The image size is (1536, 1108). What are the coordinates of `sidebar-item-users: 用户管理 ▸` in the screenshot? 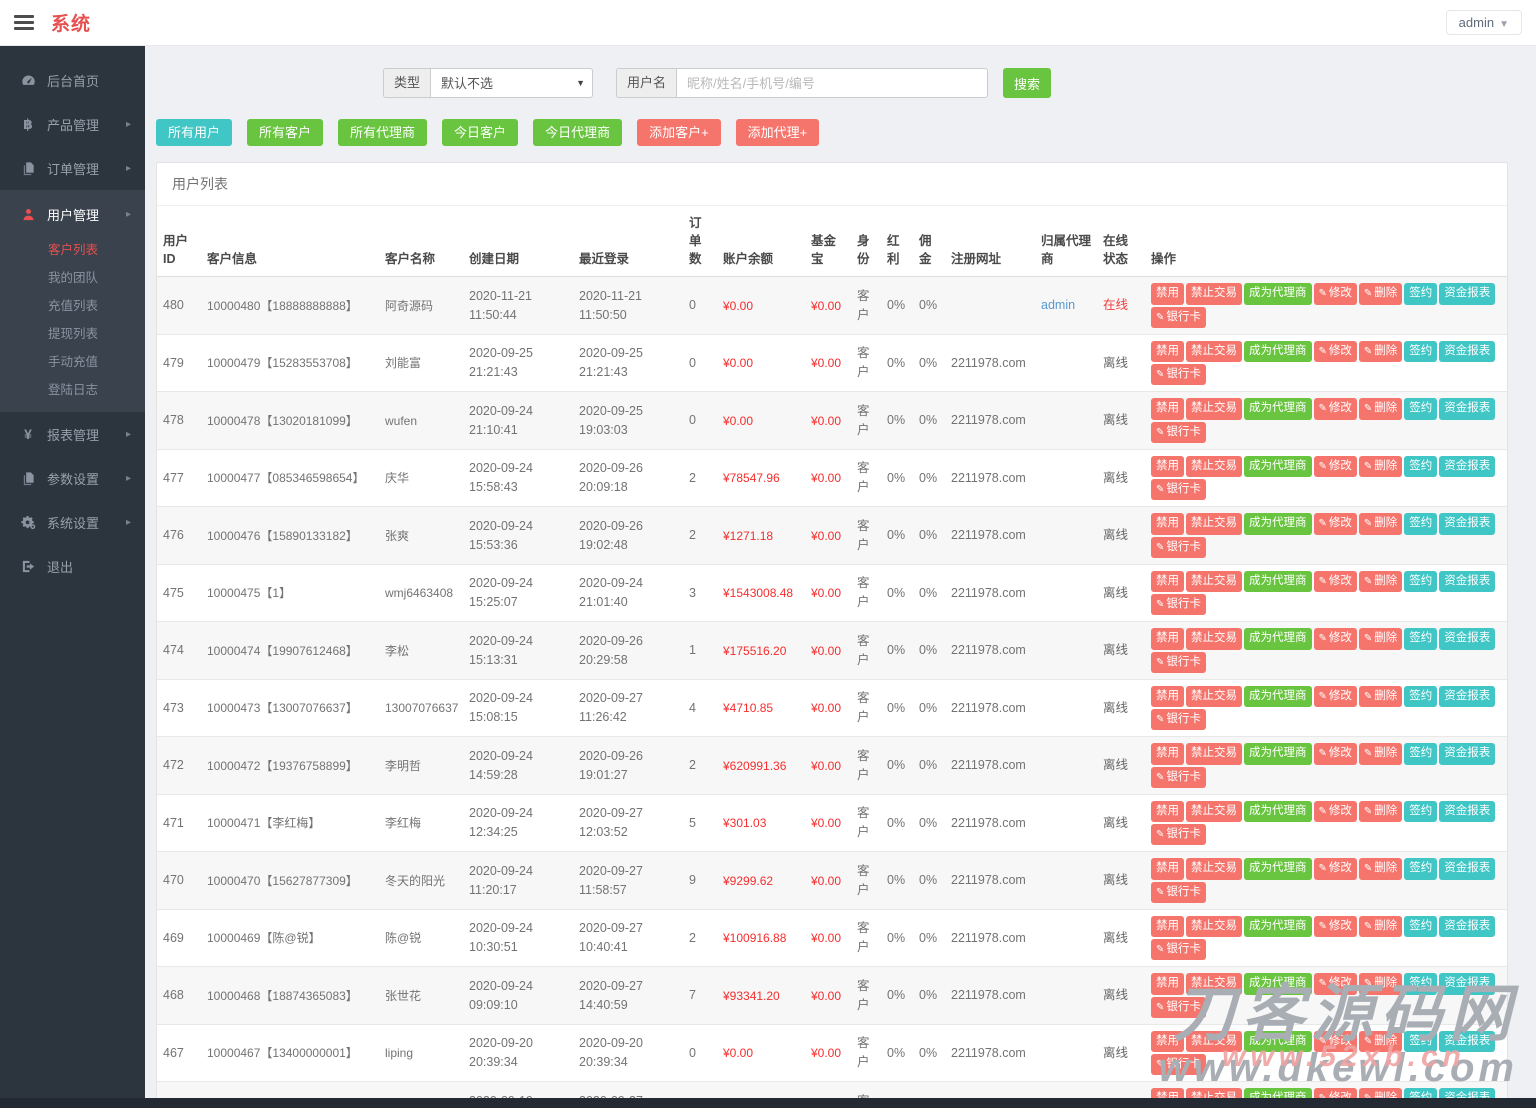 It's located at (72, 214).